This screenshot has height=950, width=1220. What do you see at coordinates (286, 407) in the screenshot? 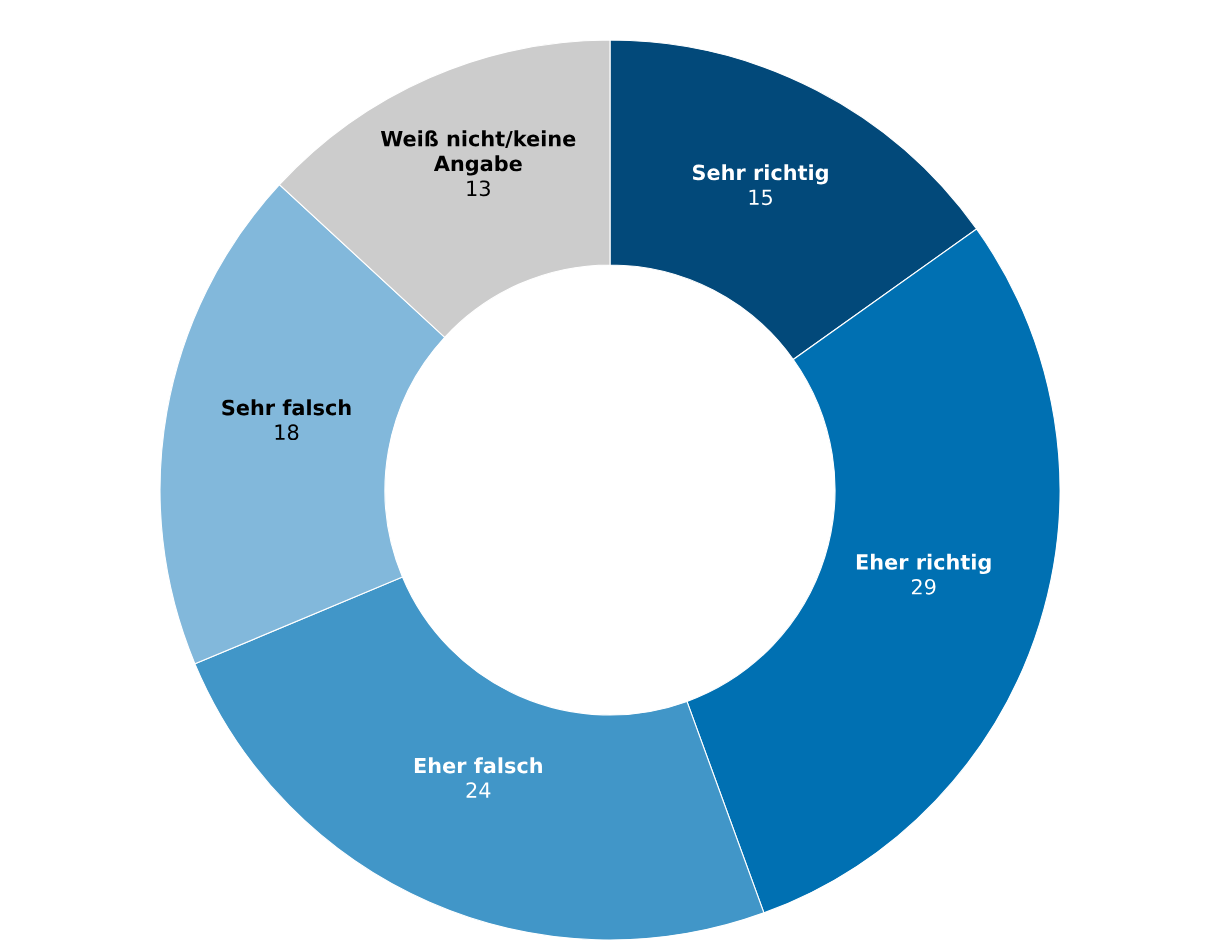
I see `slice-label: Sehr falsch` at bounding box center [286, 407].